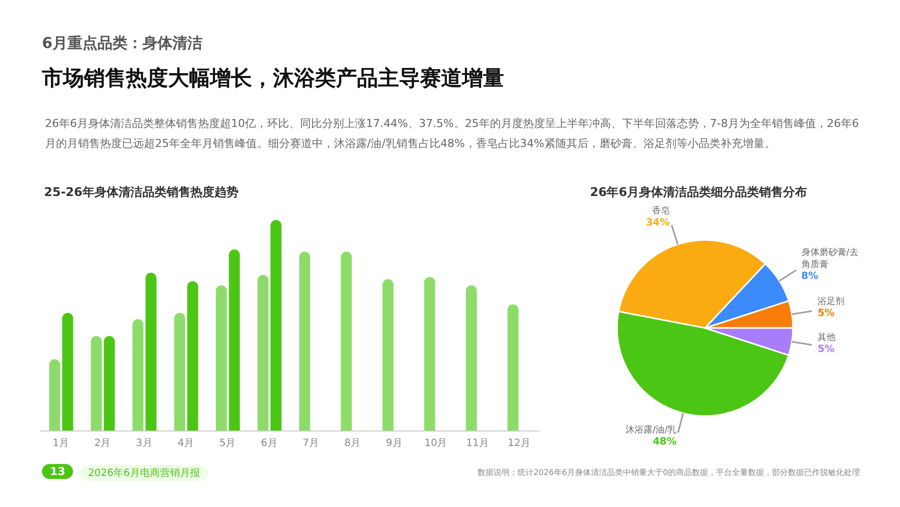 The height and width of the screenshot is (507, 900). What do you see at coordinates (668, 472) in the screenshot?
I see `text: 数据说明：统计2026年6月身体清洁品类中销量大于0的商品数据，平台全量数据，部分数据已作脱敏化处理` at bounding box center [668, 472].